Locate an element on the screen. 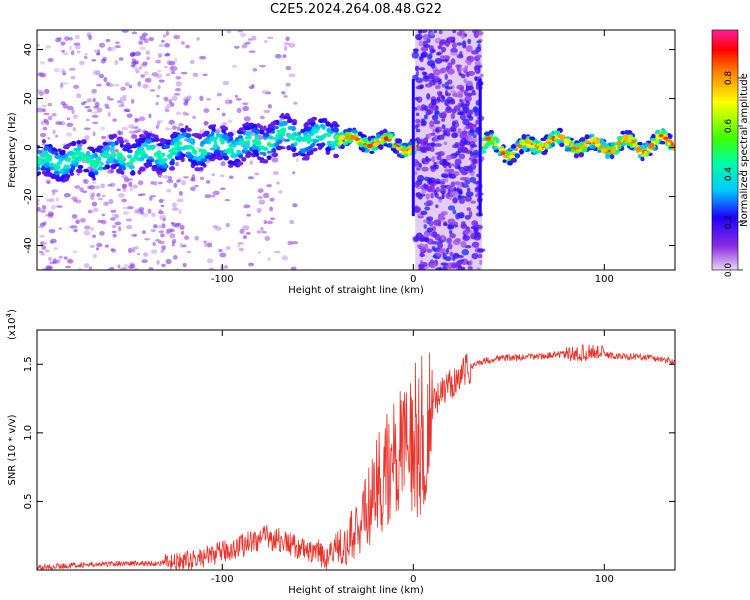 This screenshot has width=750, height=600. snr-multiplier-close: ) is located at coordinates (12, 311).